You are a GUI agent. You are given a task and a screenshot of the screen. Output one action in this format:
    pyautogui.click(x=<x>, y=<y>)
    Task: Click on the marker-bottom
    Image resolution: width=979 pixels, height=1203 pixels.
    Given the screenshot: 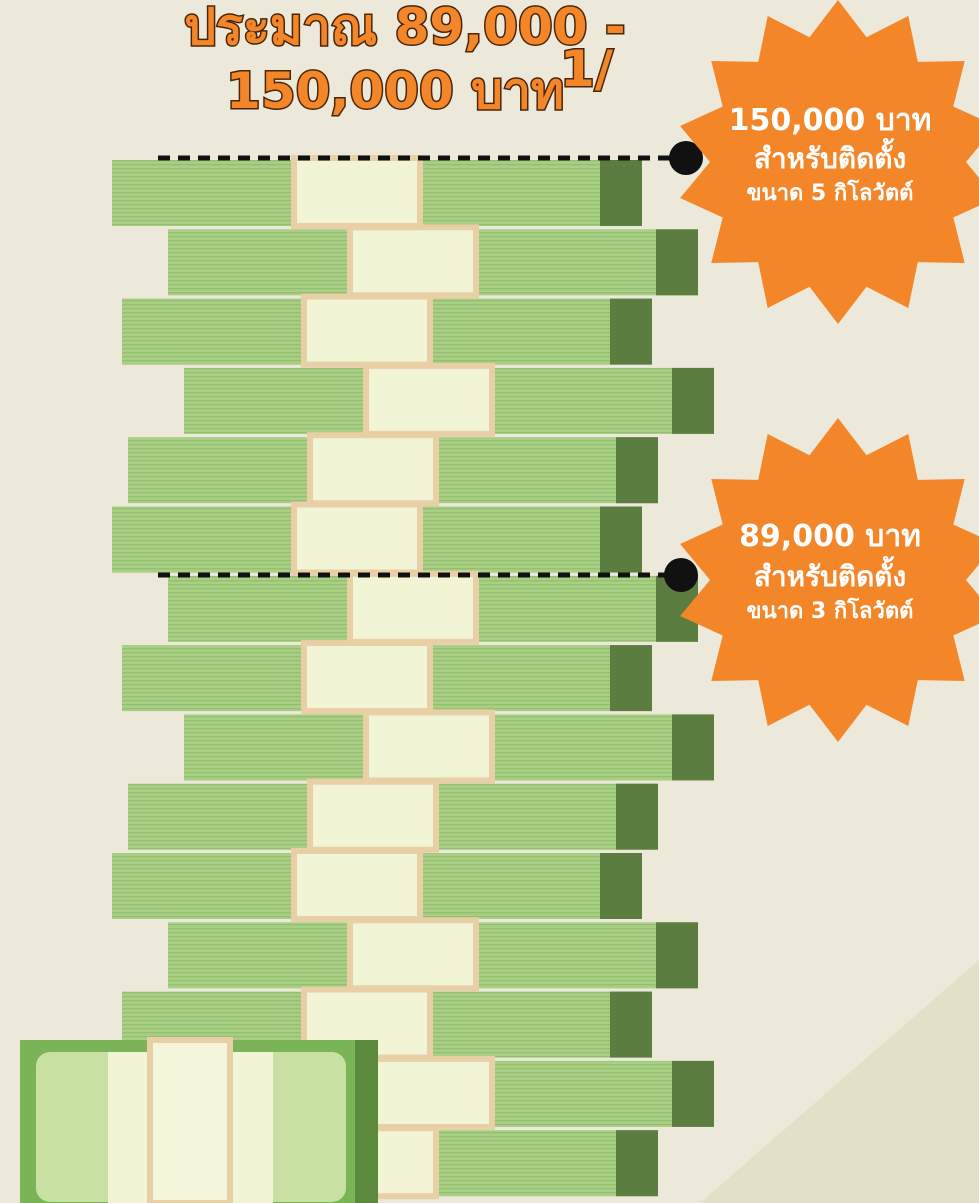 What is the action you would take?
    pyautogui.click(x=428, y=575)
    